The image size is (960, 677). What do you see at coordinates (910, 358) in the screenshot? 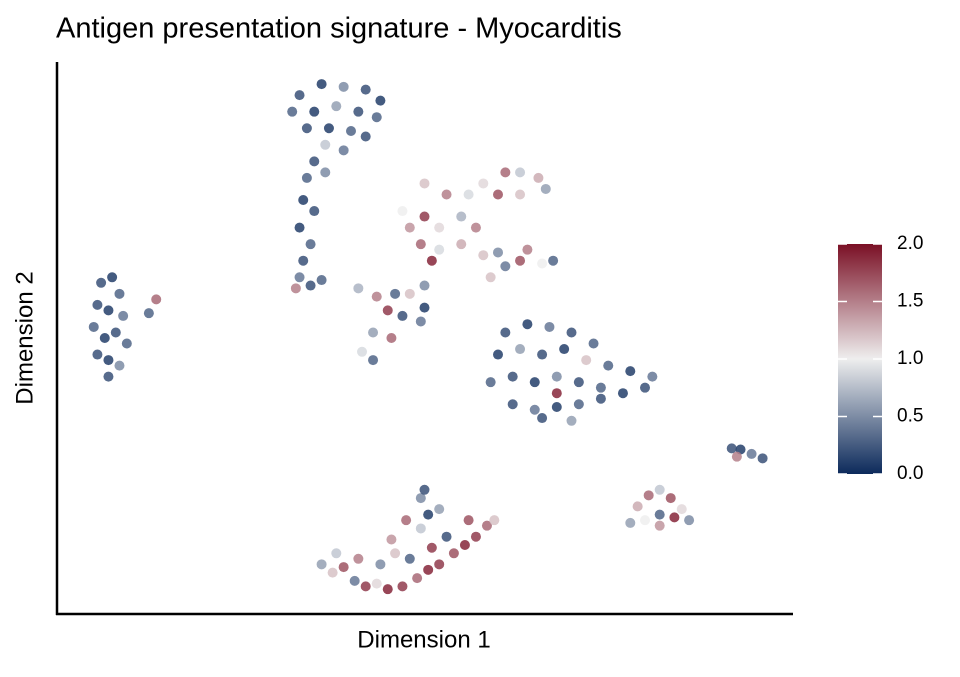
I see `colorbar-tick-label: 1.0` at bounding box center [910, 358].